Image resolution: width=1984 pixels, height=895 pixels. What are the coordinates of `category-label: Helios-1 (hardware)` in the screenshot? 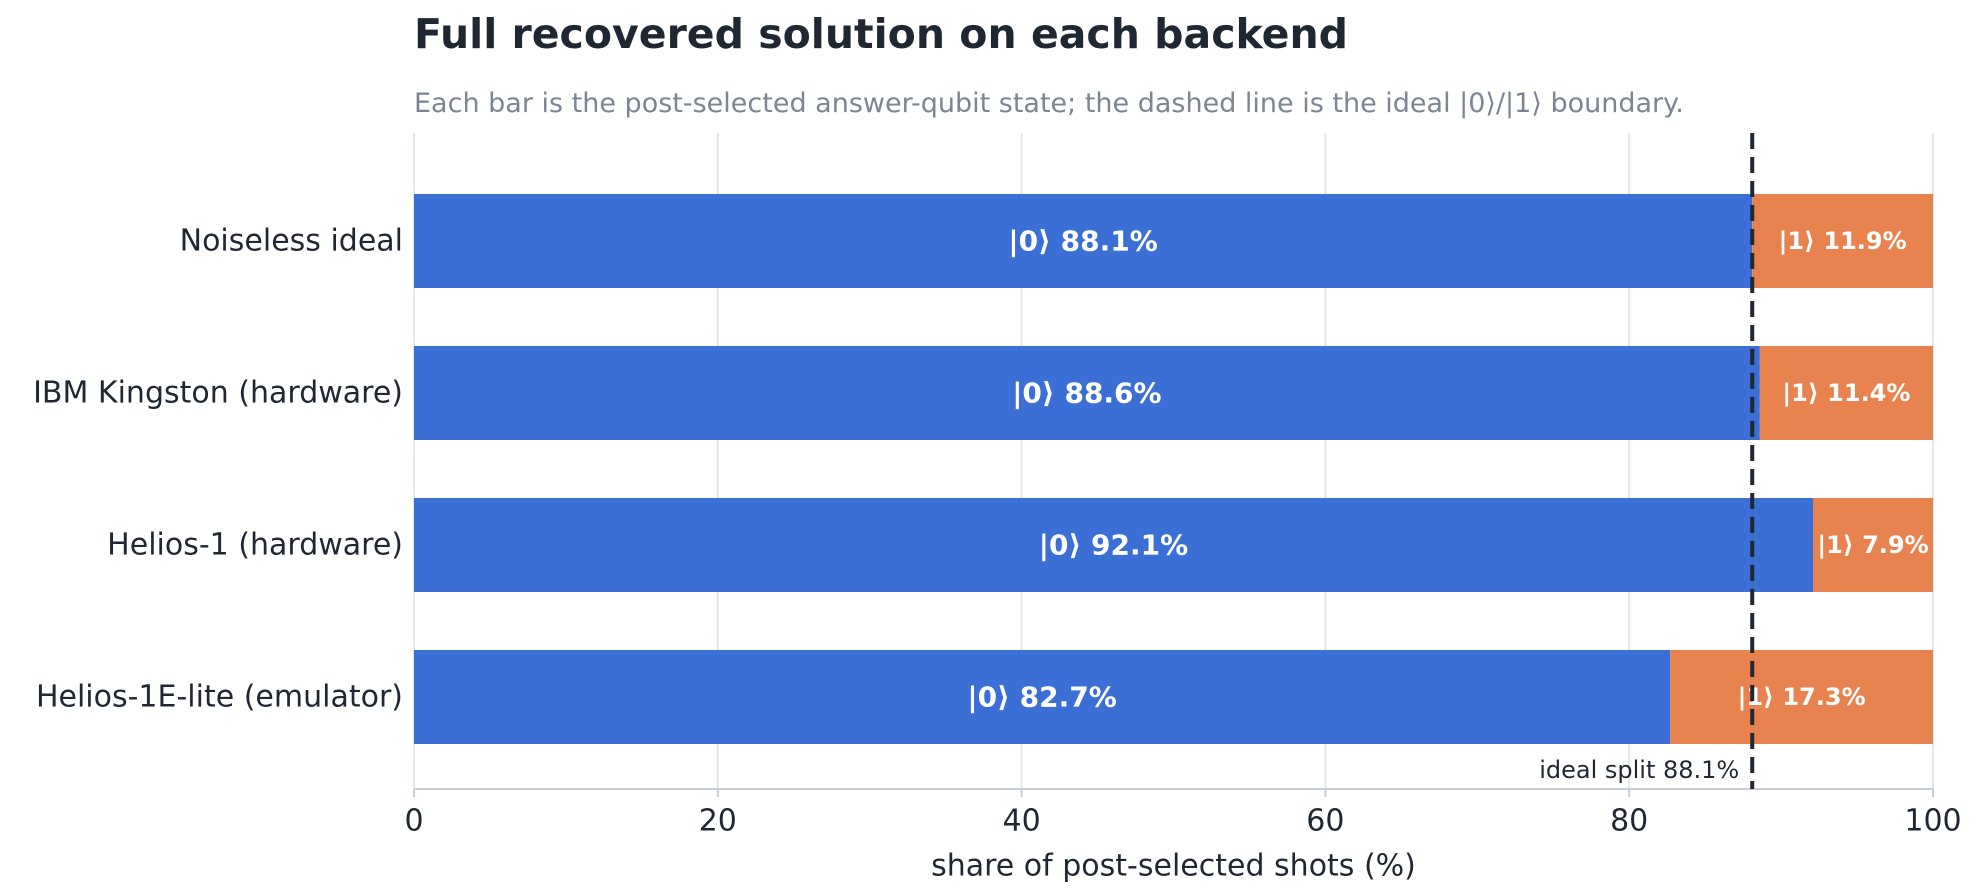 It's located at (255, 545).